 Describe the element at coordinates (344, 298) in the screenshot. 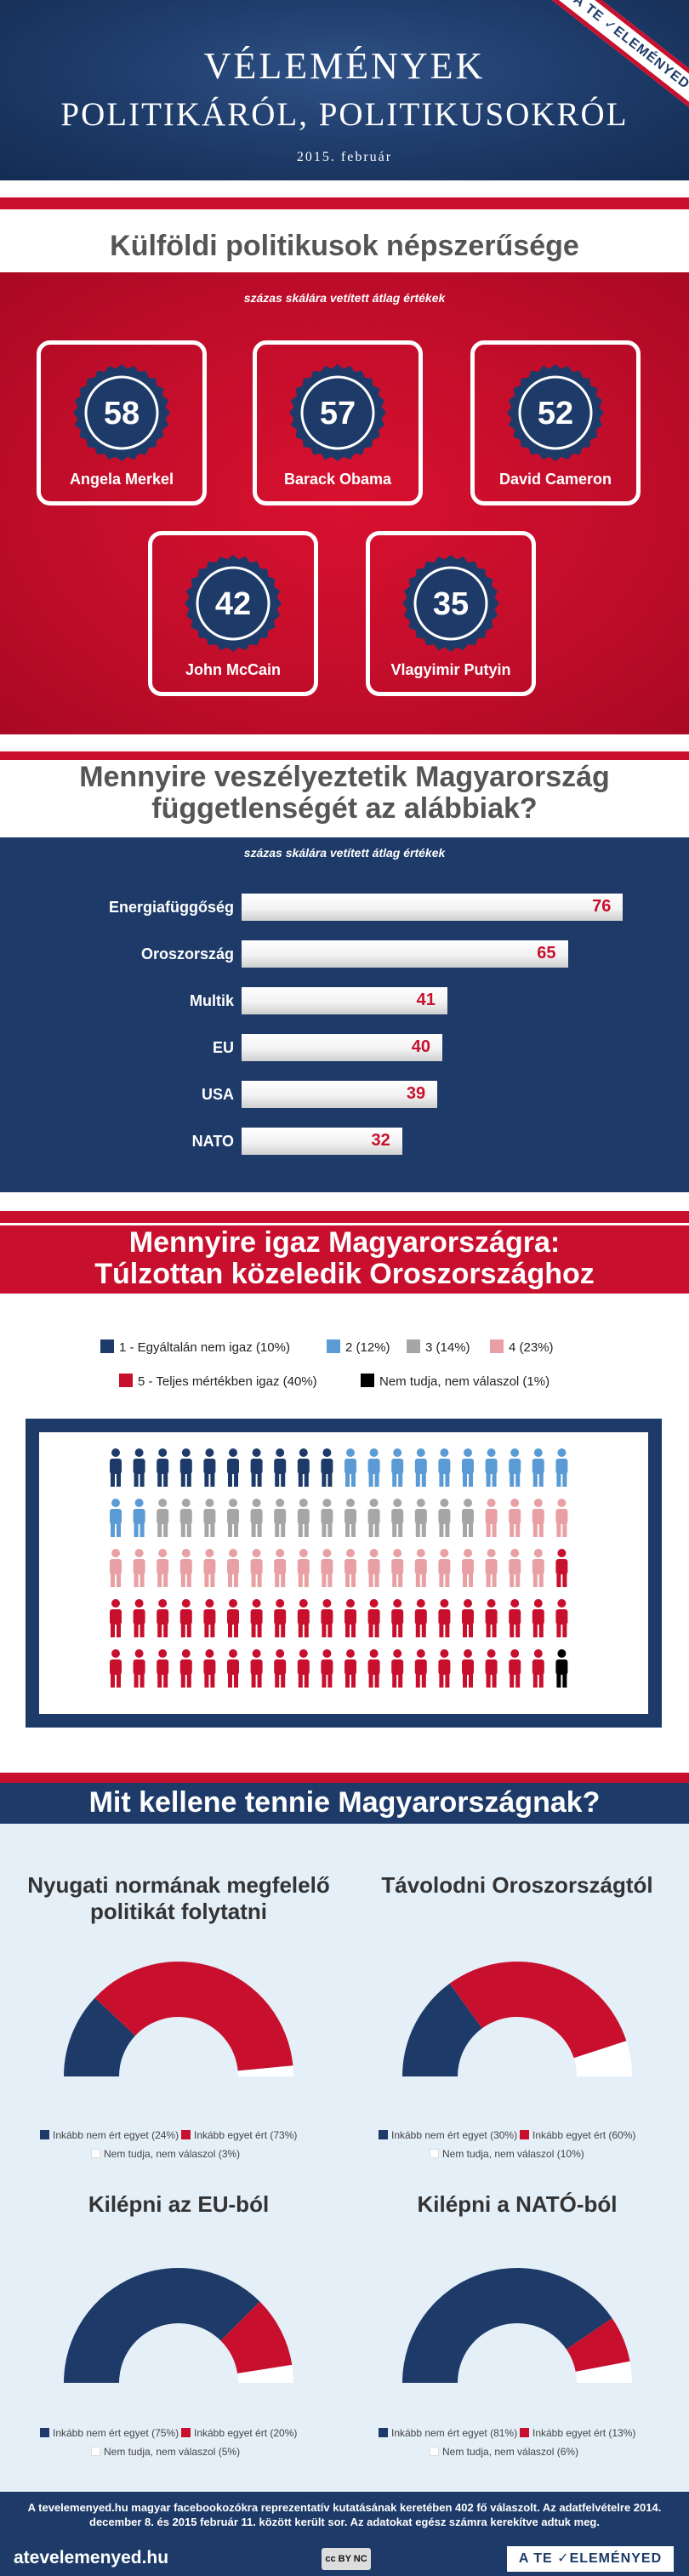

I see `section1-note: százas skálára vetített átlag értékek` at that location.